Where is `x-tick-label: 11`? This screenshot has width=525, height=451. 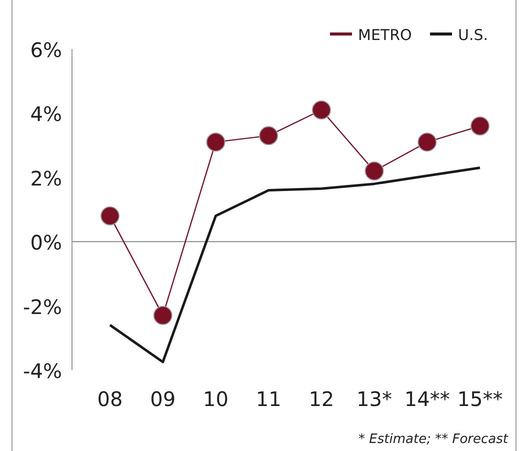 x-tick-label: 11 is located at coordinates (269, 399).